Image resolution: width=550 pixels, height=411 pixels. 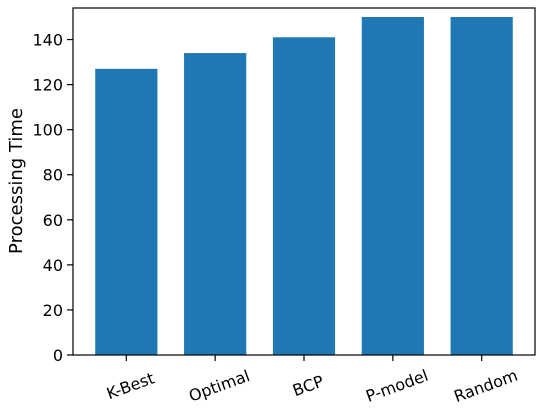 I want to click on x-axis-ticks: K-Best Optimal BCP P-model Random, so click(x=312, y=380).